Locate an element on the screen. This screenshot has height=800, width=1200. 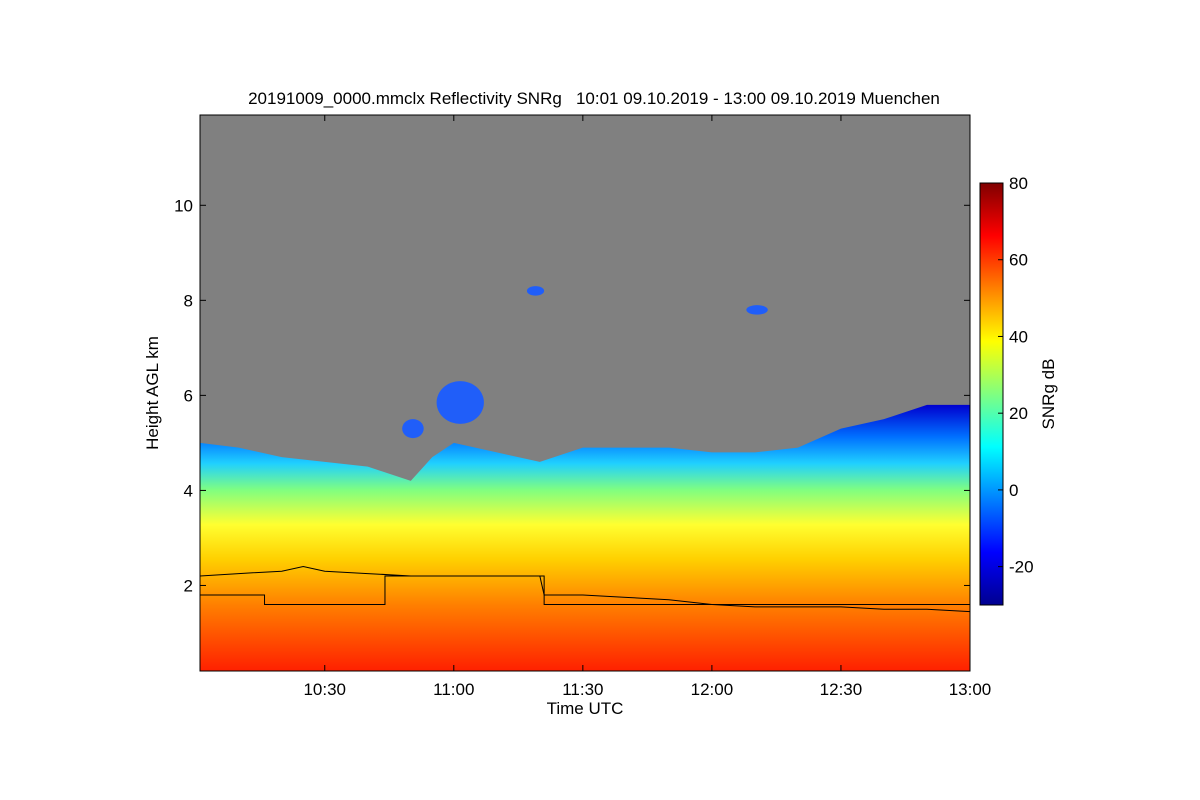
colorbar-tick-label: -20 is located at coordinates (1021, 567).